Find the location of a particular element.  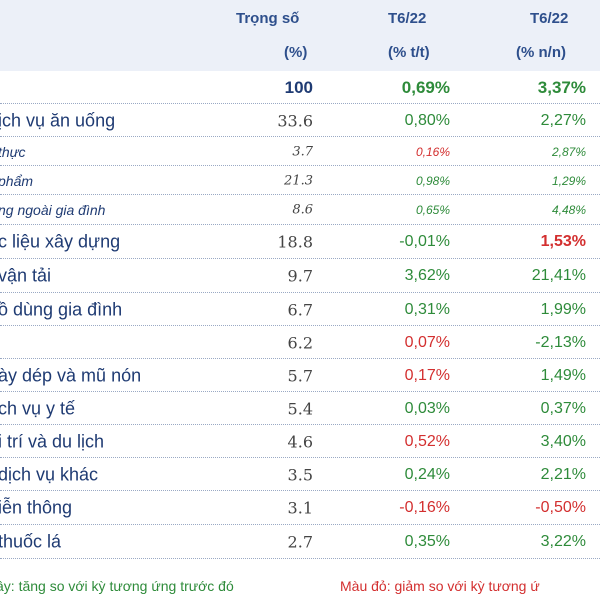

row-label: c liệu xây dựng is located at coordinates (60, 241).